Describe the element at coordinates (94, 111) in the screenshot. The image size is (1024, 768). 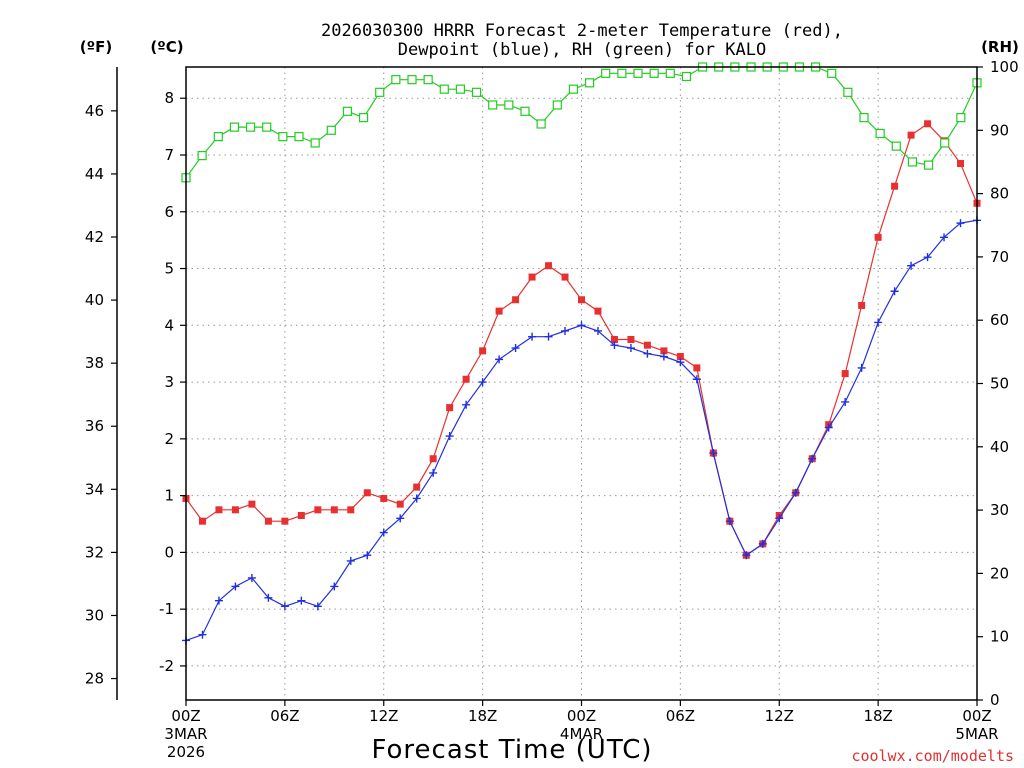
I see `y-tick-label-f: 46` at that location.